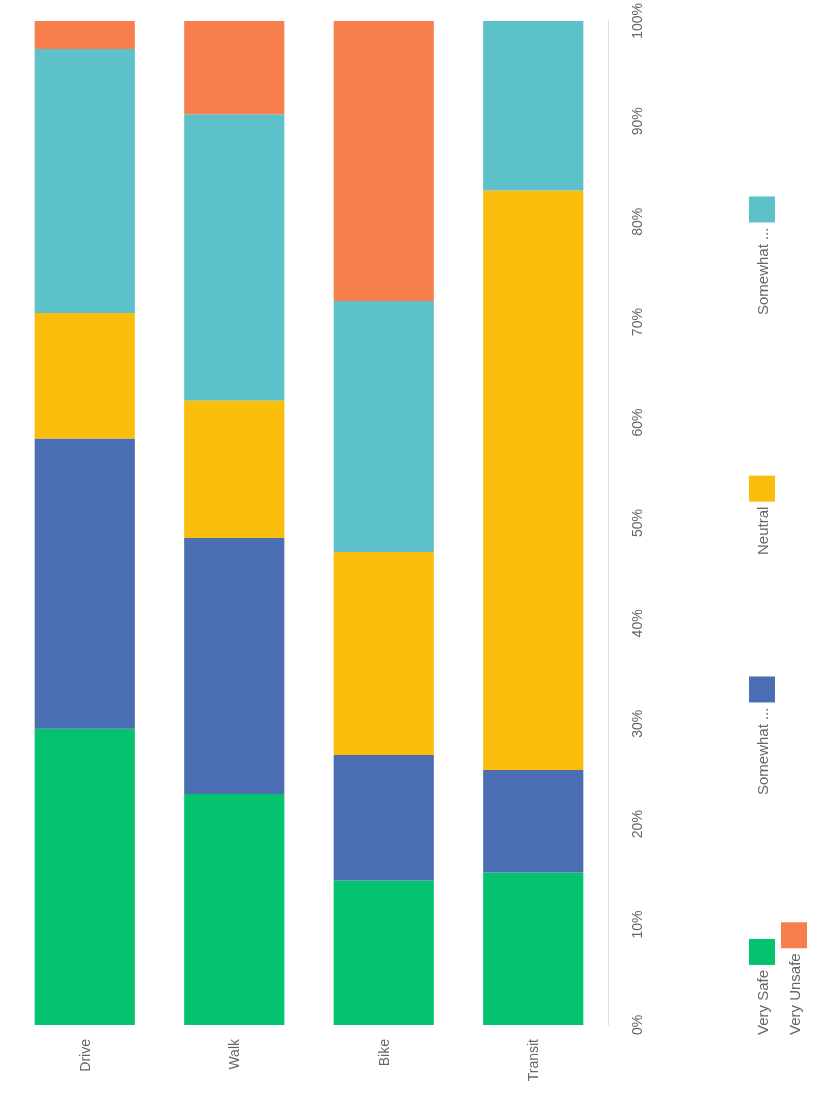  I want to click on x-tick-label: Transit, so click(533, 1060).